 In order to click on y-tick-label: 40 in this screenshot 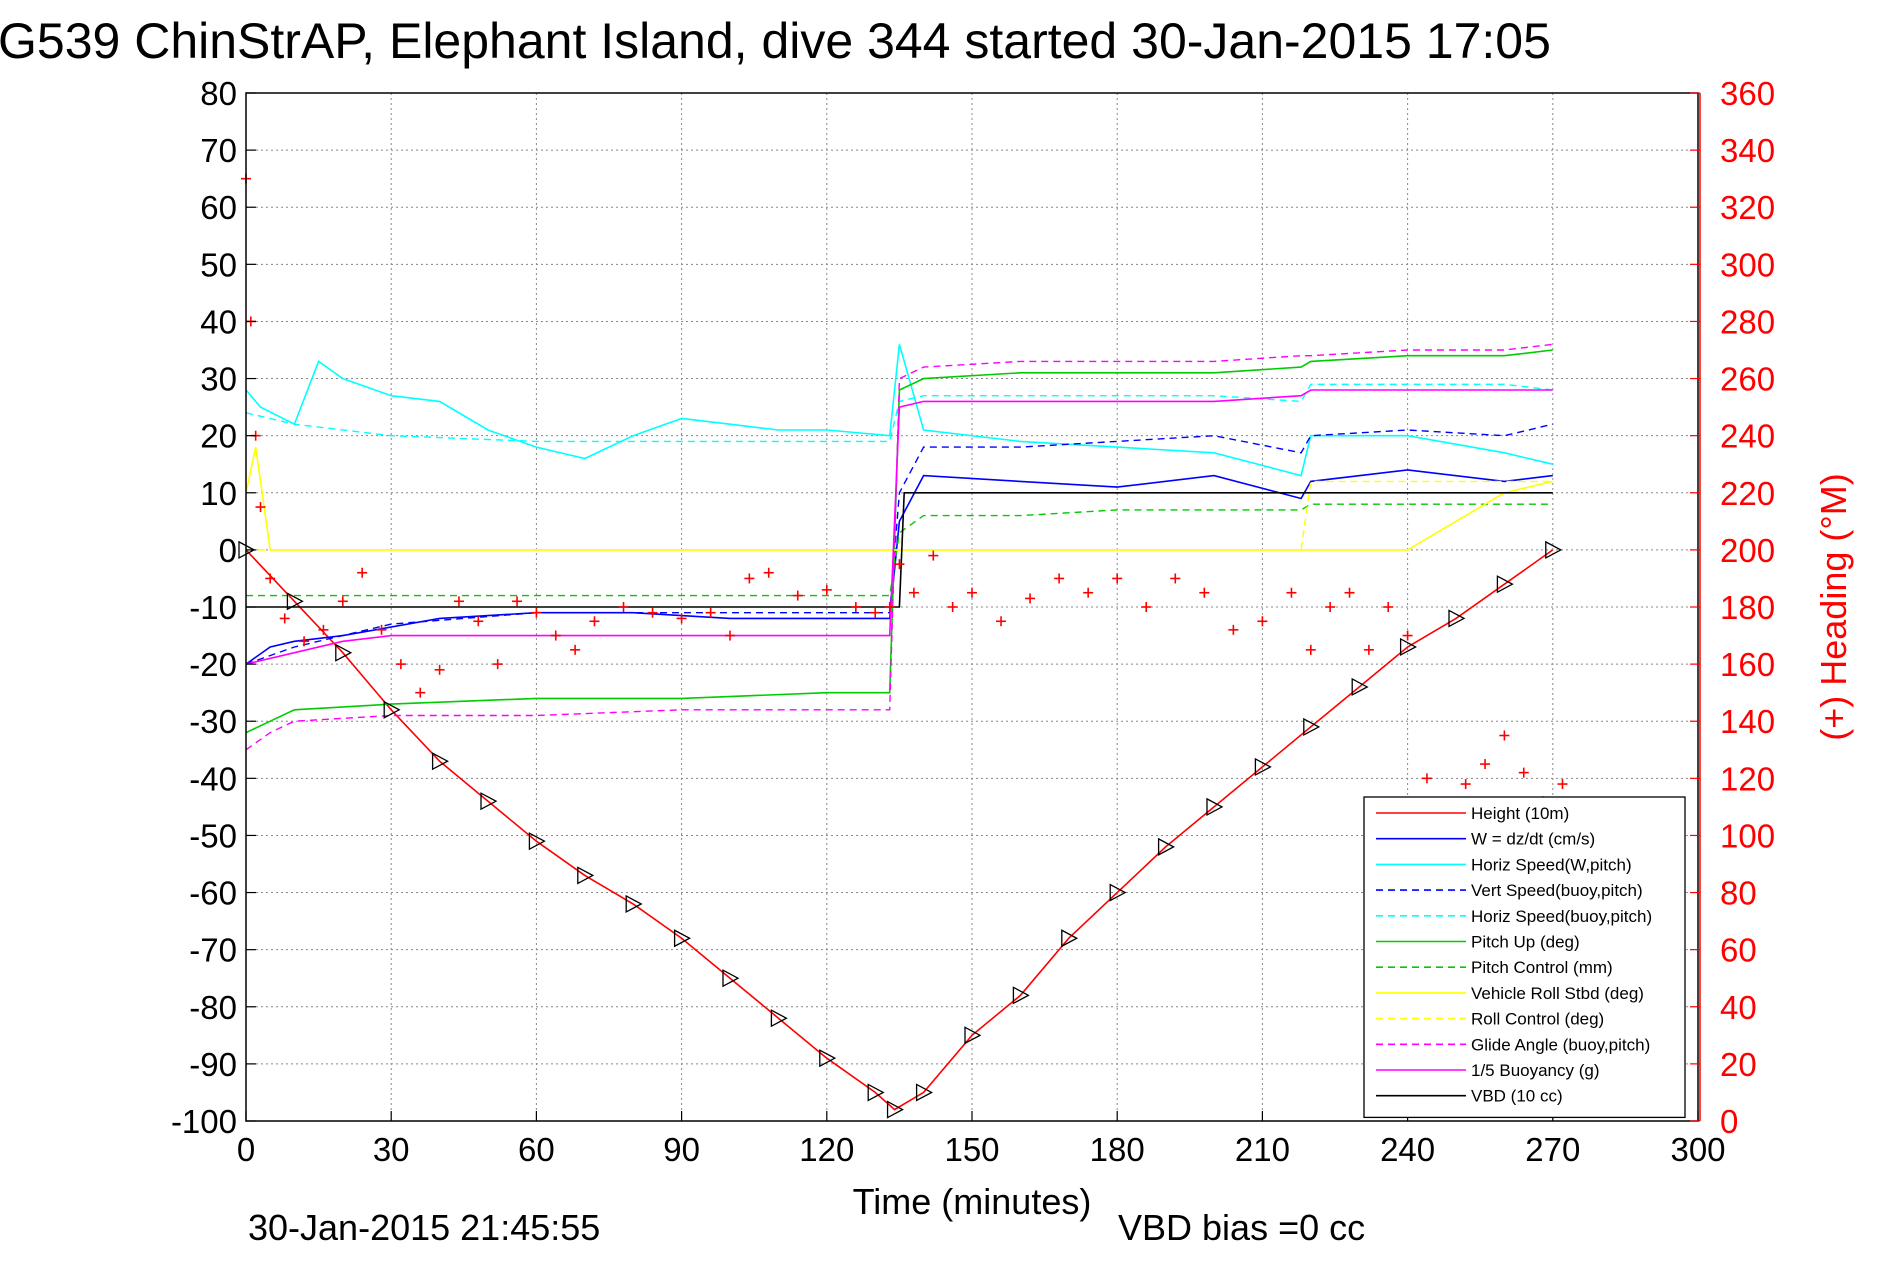, I will do `click(218, 321)`.